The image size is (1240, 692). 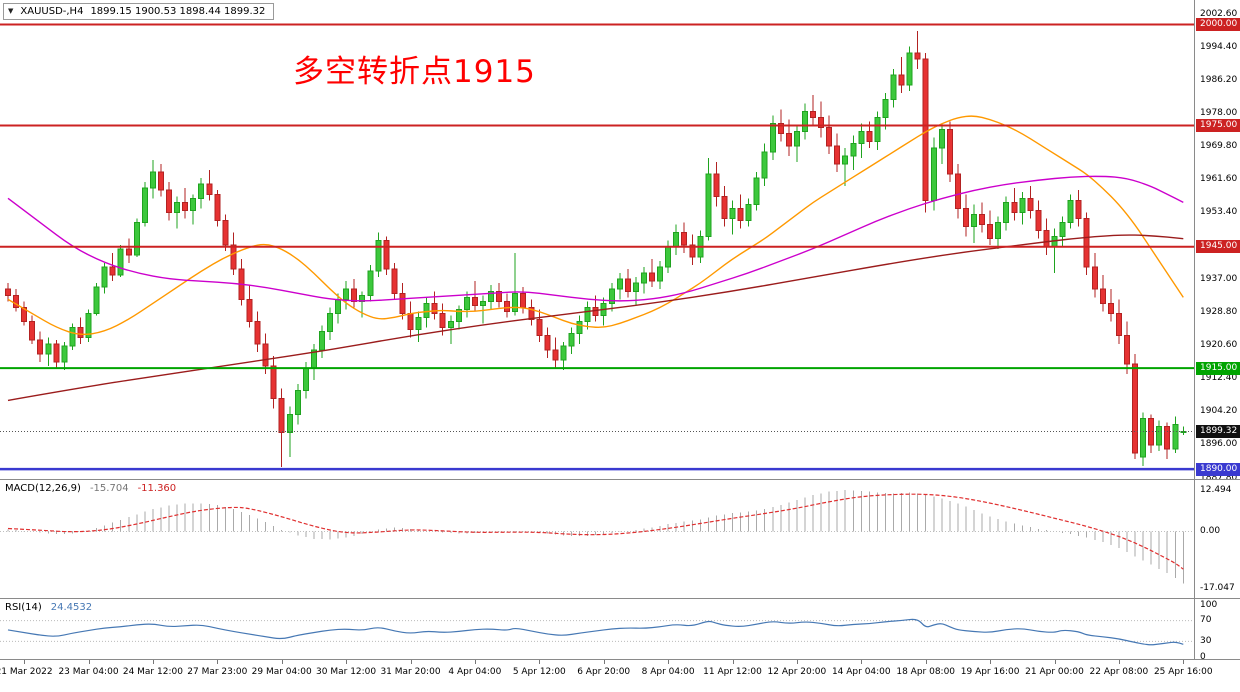 I want to click on time-tick-label: 4 Apr 04:00, so click(x=475, y=672).